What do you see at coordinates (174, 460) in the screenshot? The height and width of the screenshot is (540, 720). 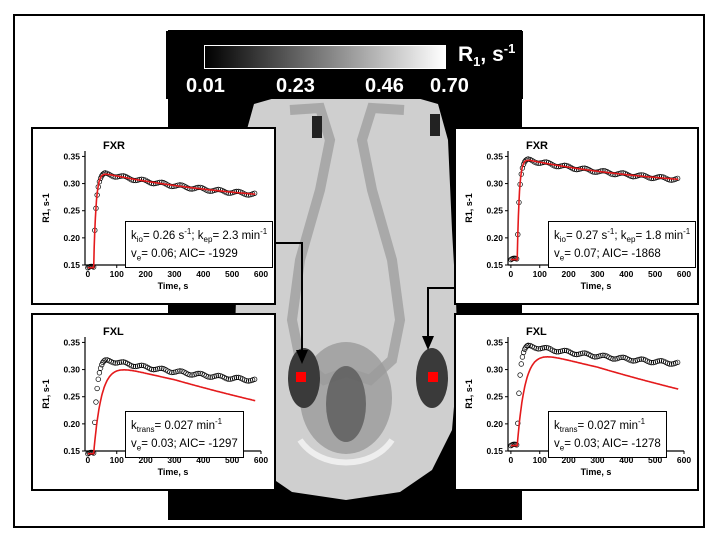 I see `x-tick-label: 300` at bounding box center [174, 460].